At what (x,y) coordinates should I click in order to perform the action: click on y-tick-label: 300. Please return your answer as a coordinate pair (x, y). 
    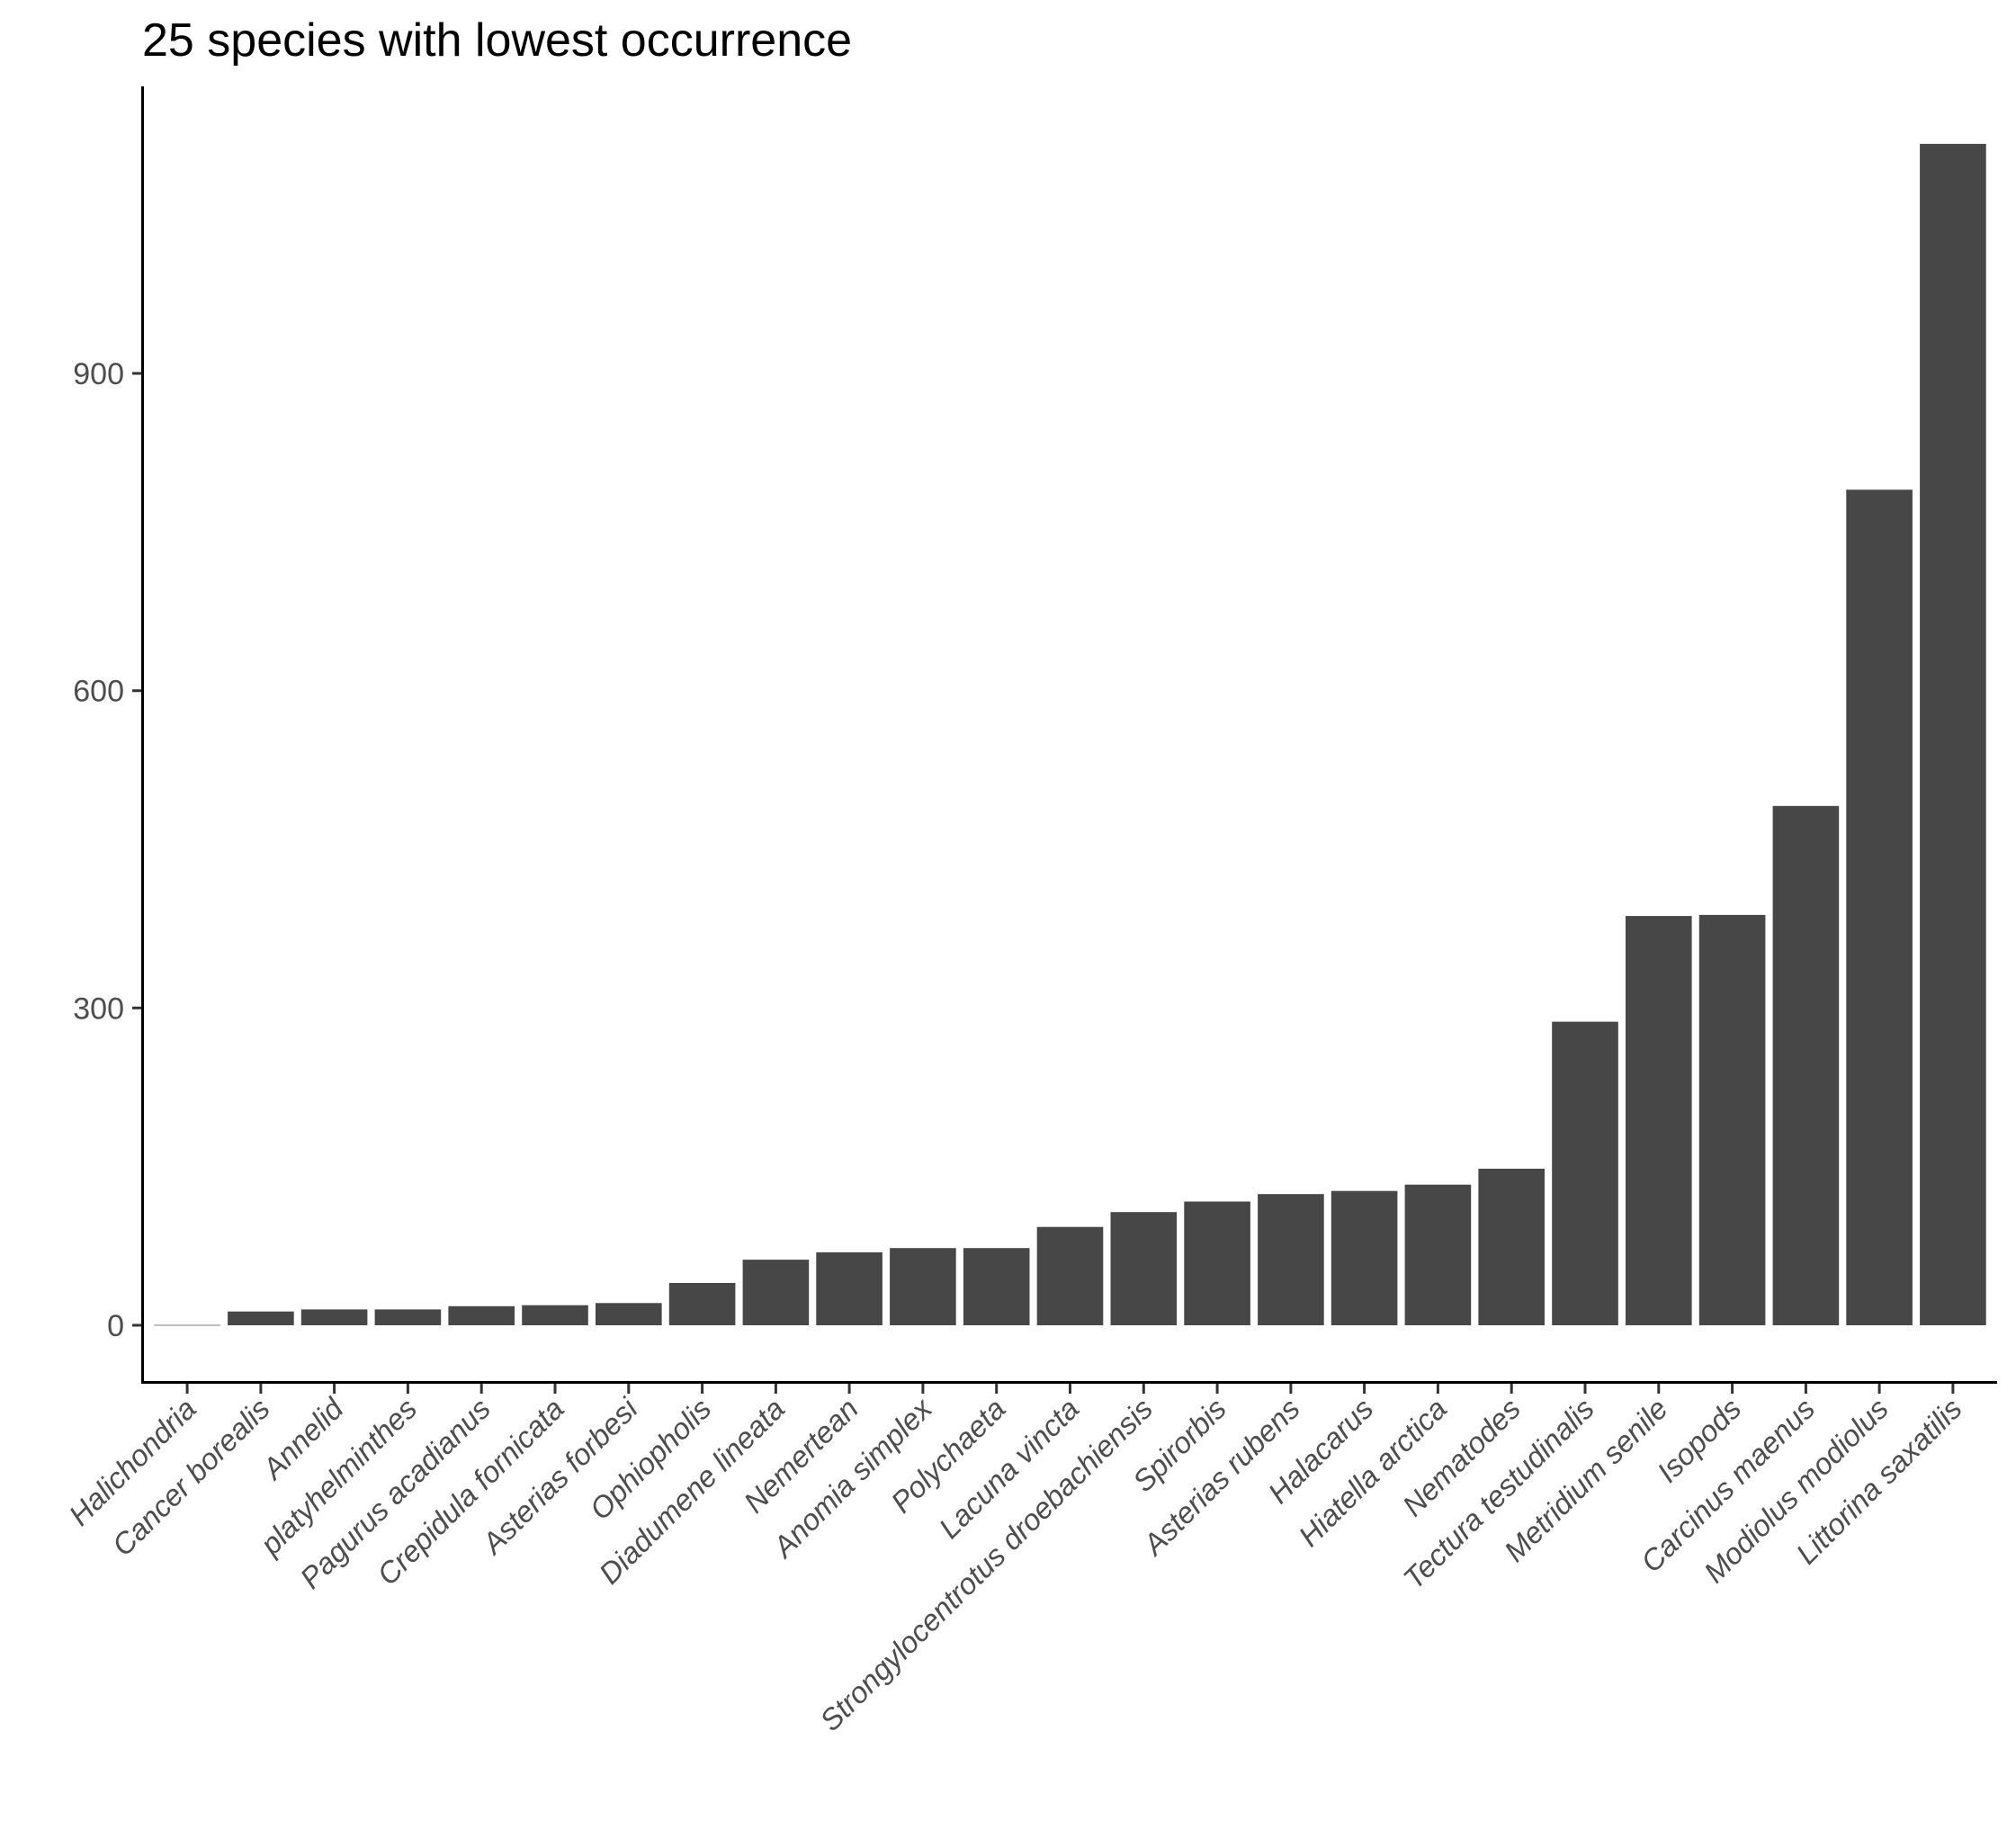
    Looking at the image, I should click on (98, 1008).